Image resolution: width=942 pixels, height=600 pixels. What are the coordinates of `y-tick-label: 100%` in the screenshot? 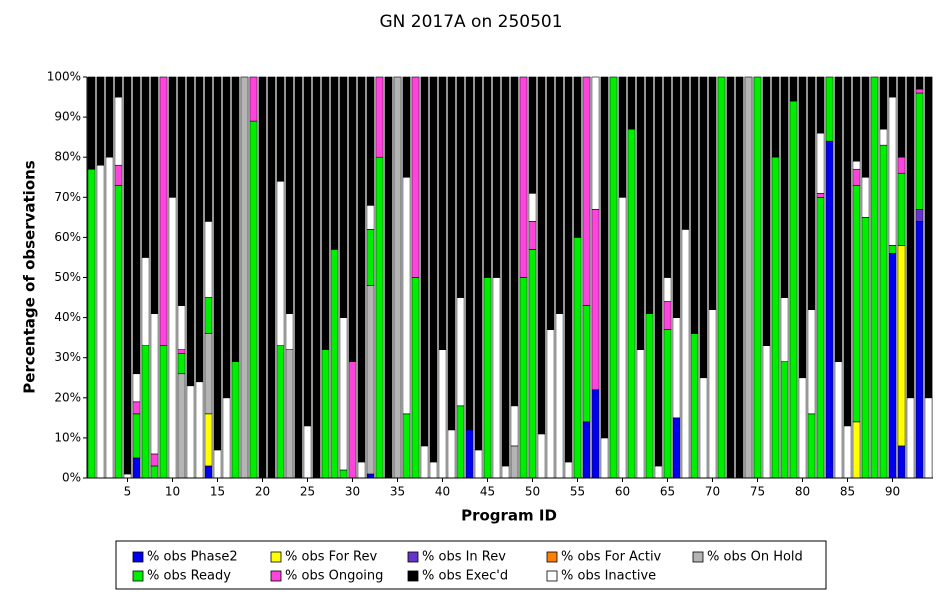 It's located at (64, 77).